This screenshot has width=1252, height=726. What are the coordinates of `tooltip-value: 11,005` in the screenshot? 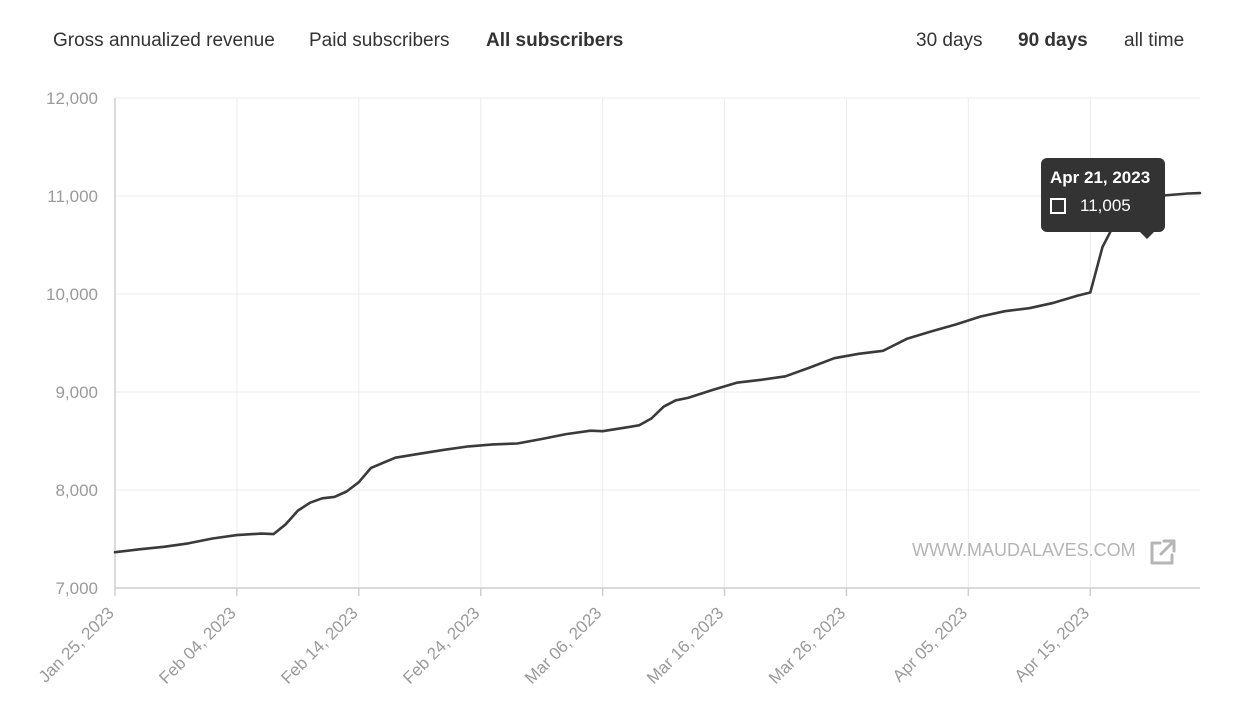 It's located at (1105, 205).